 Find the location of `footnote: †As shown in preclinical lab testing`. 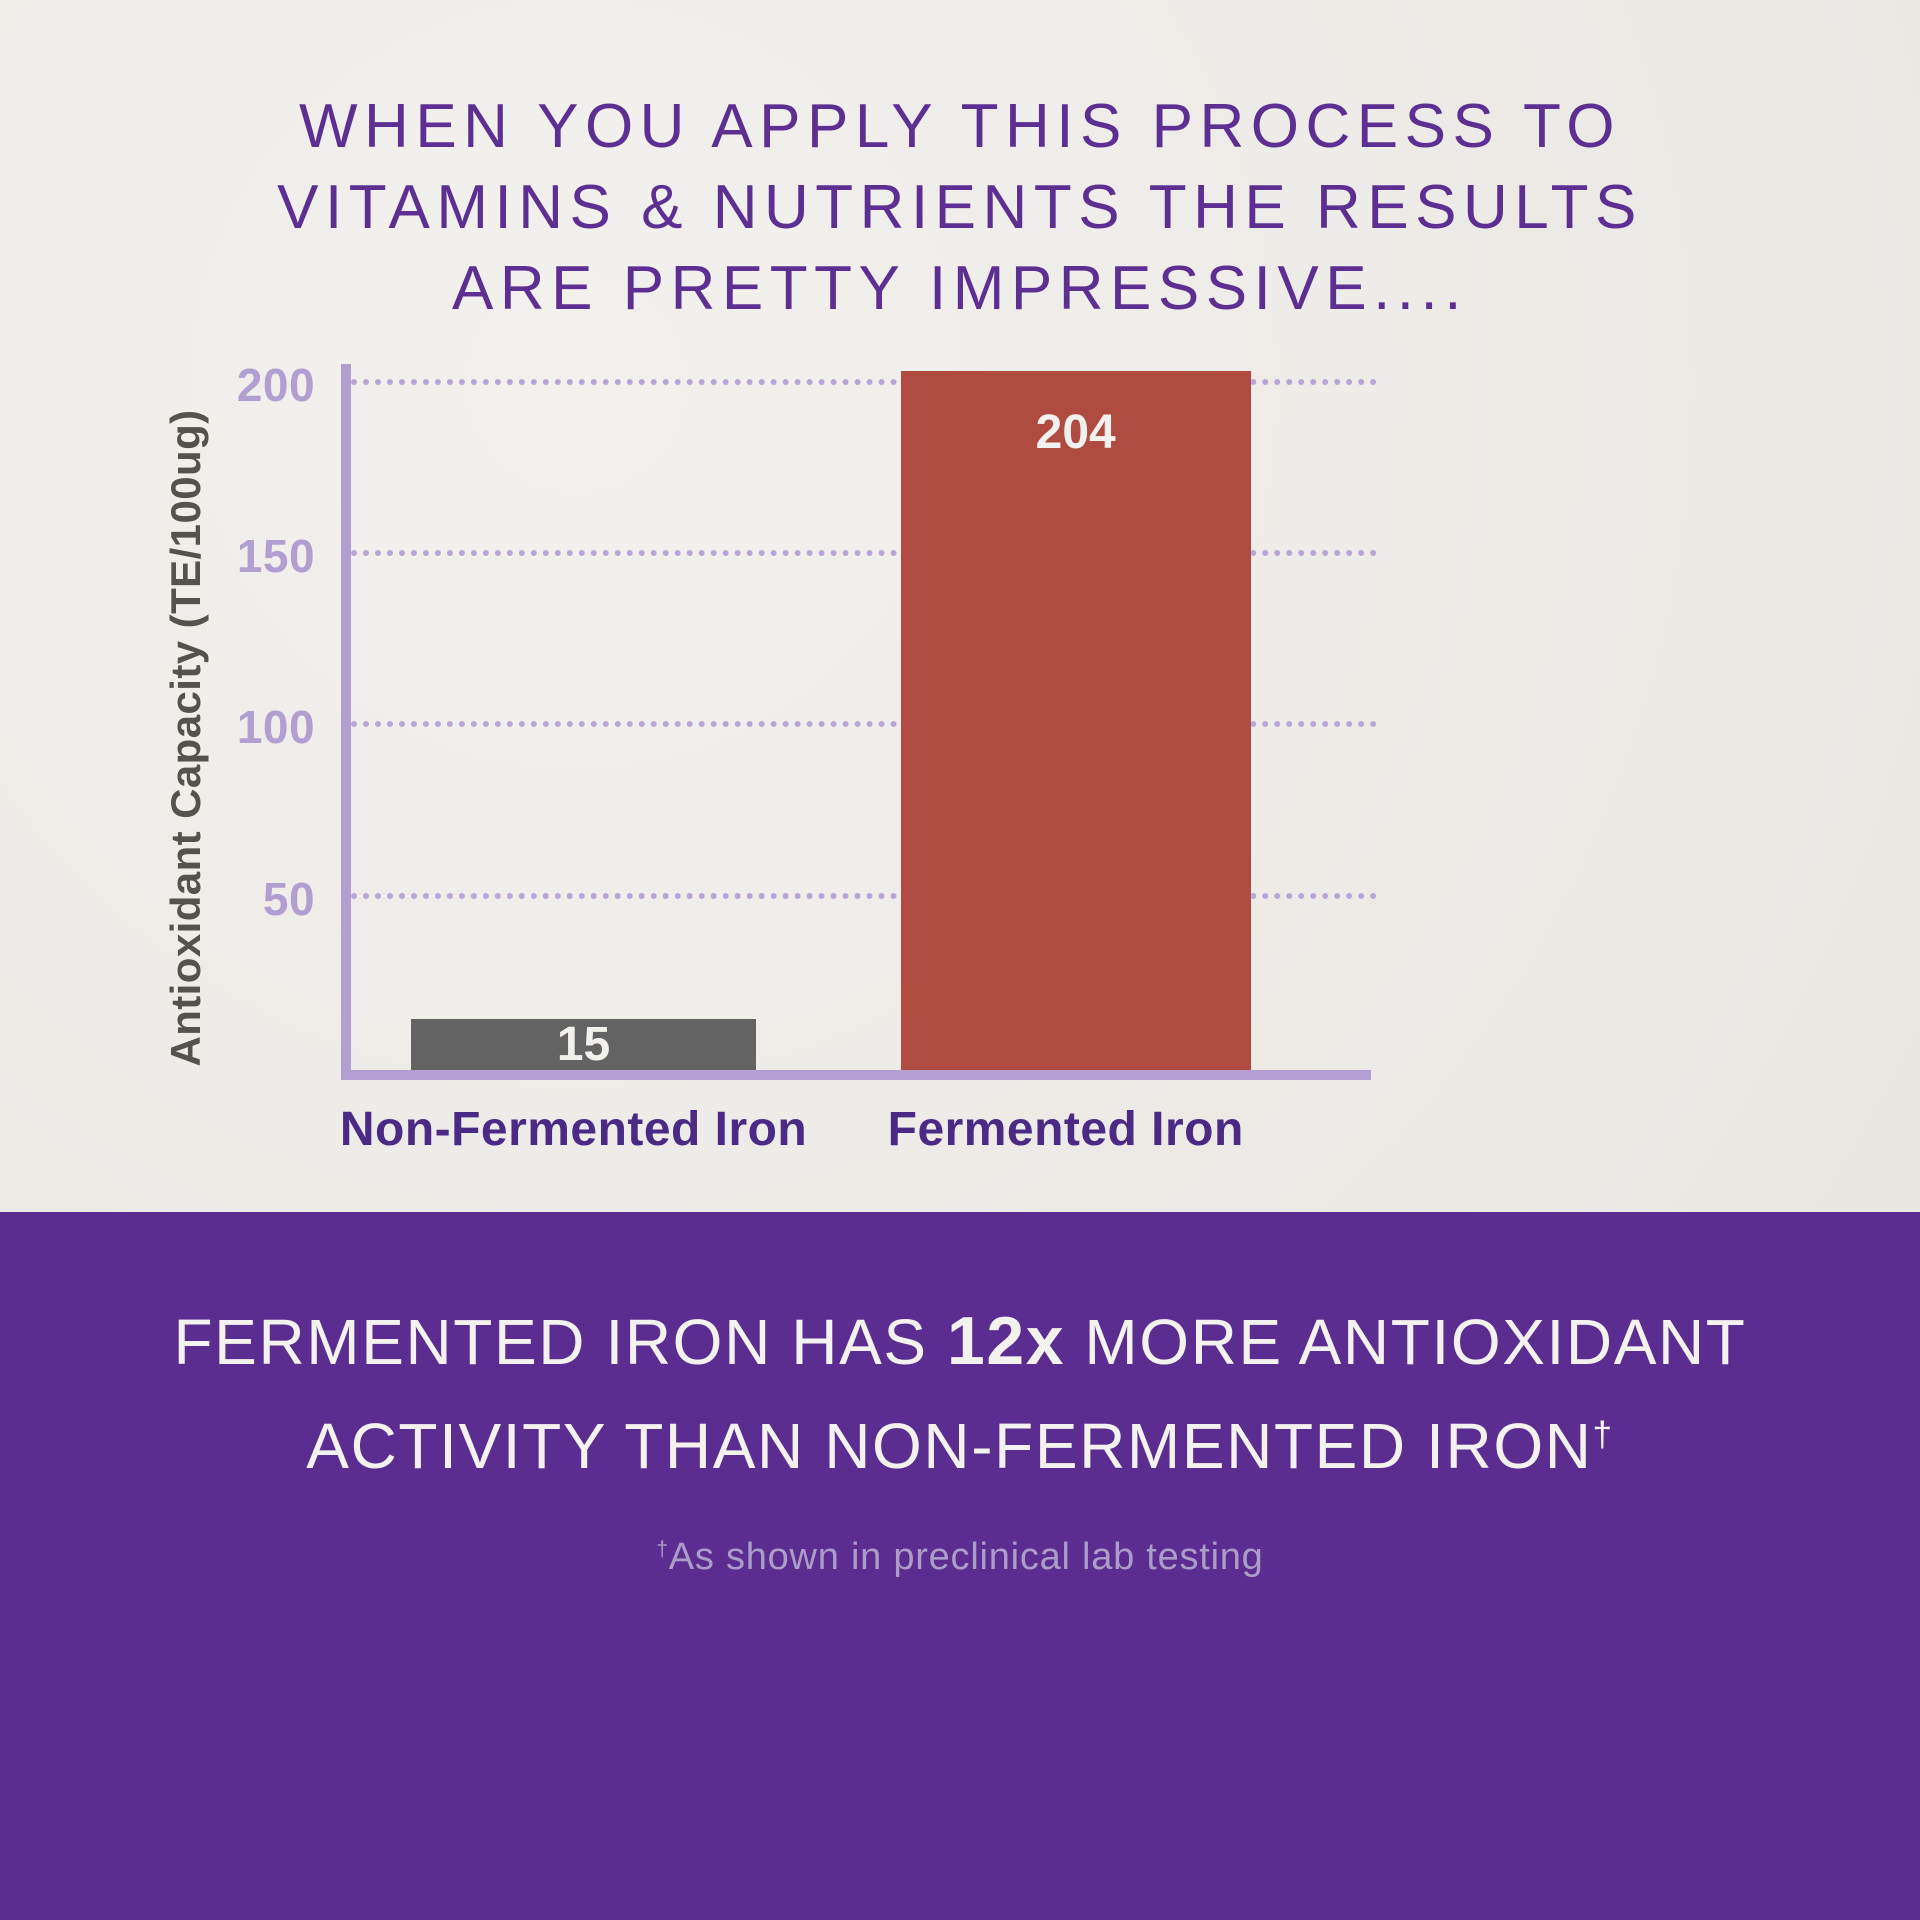

footnote: †As shown in preclinical lab testing is located at coordinates (960, 1557).